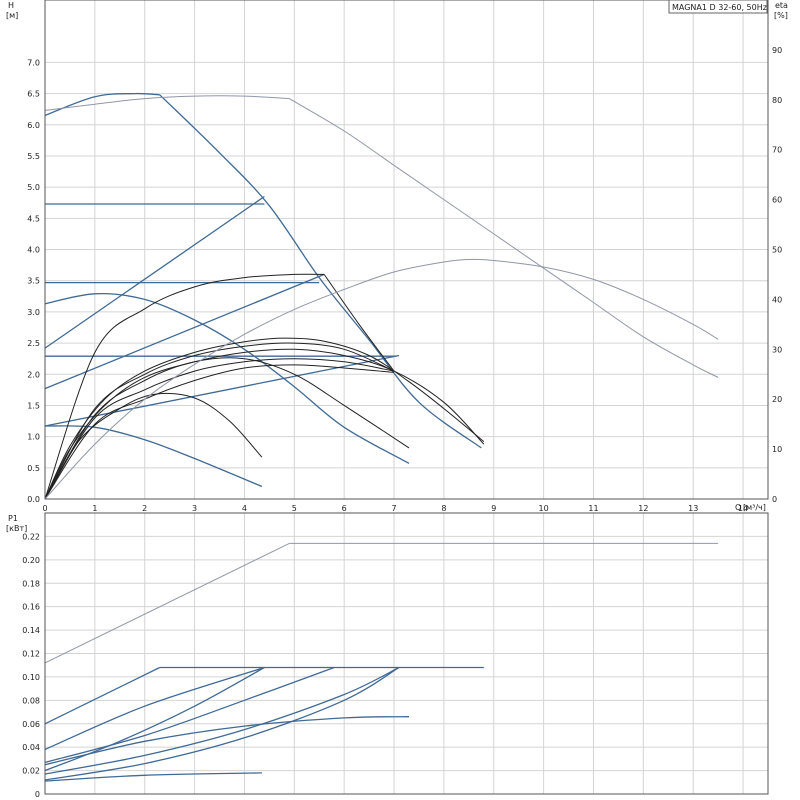  Describe the element at coordinates (777, 349) in the screenshot. I see `eta-tick-label: 30` at that location.